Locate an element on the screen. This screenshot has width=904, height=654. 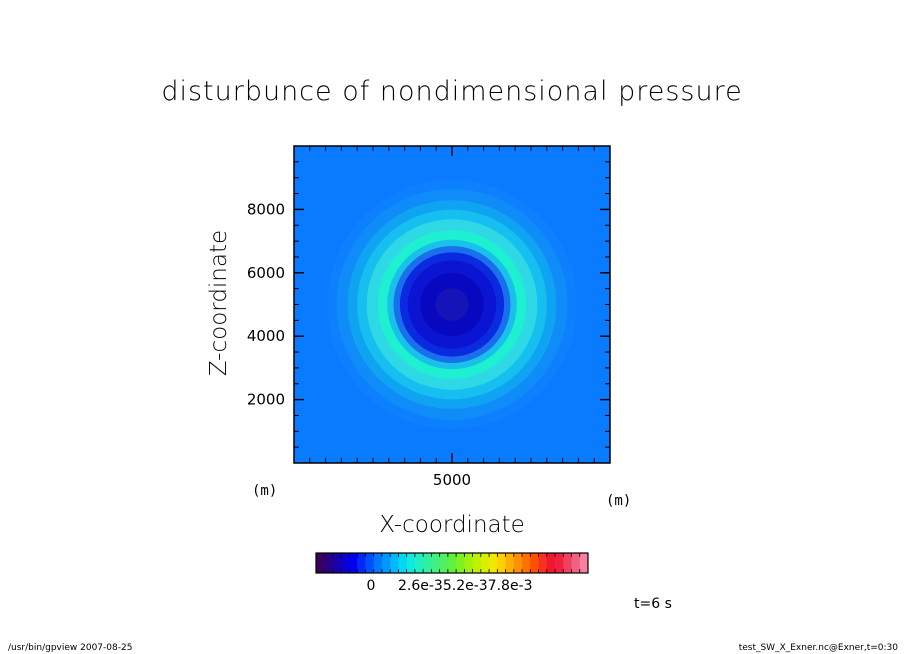
y-tick-label: 6000 is located at coordinates (266, 273).